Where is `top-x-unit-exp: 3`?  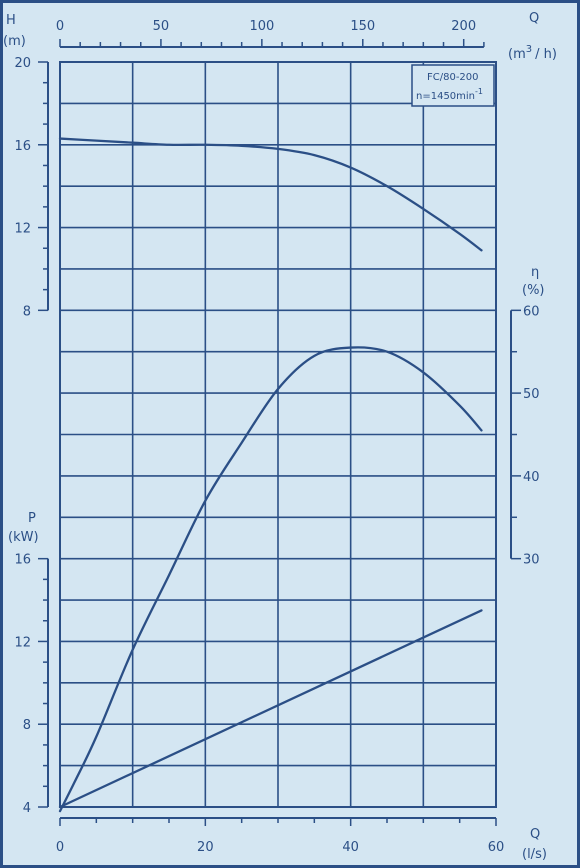 top-x-unit-exp: 3 is located at coordinates (529, 49).